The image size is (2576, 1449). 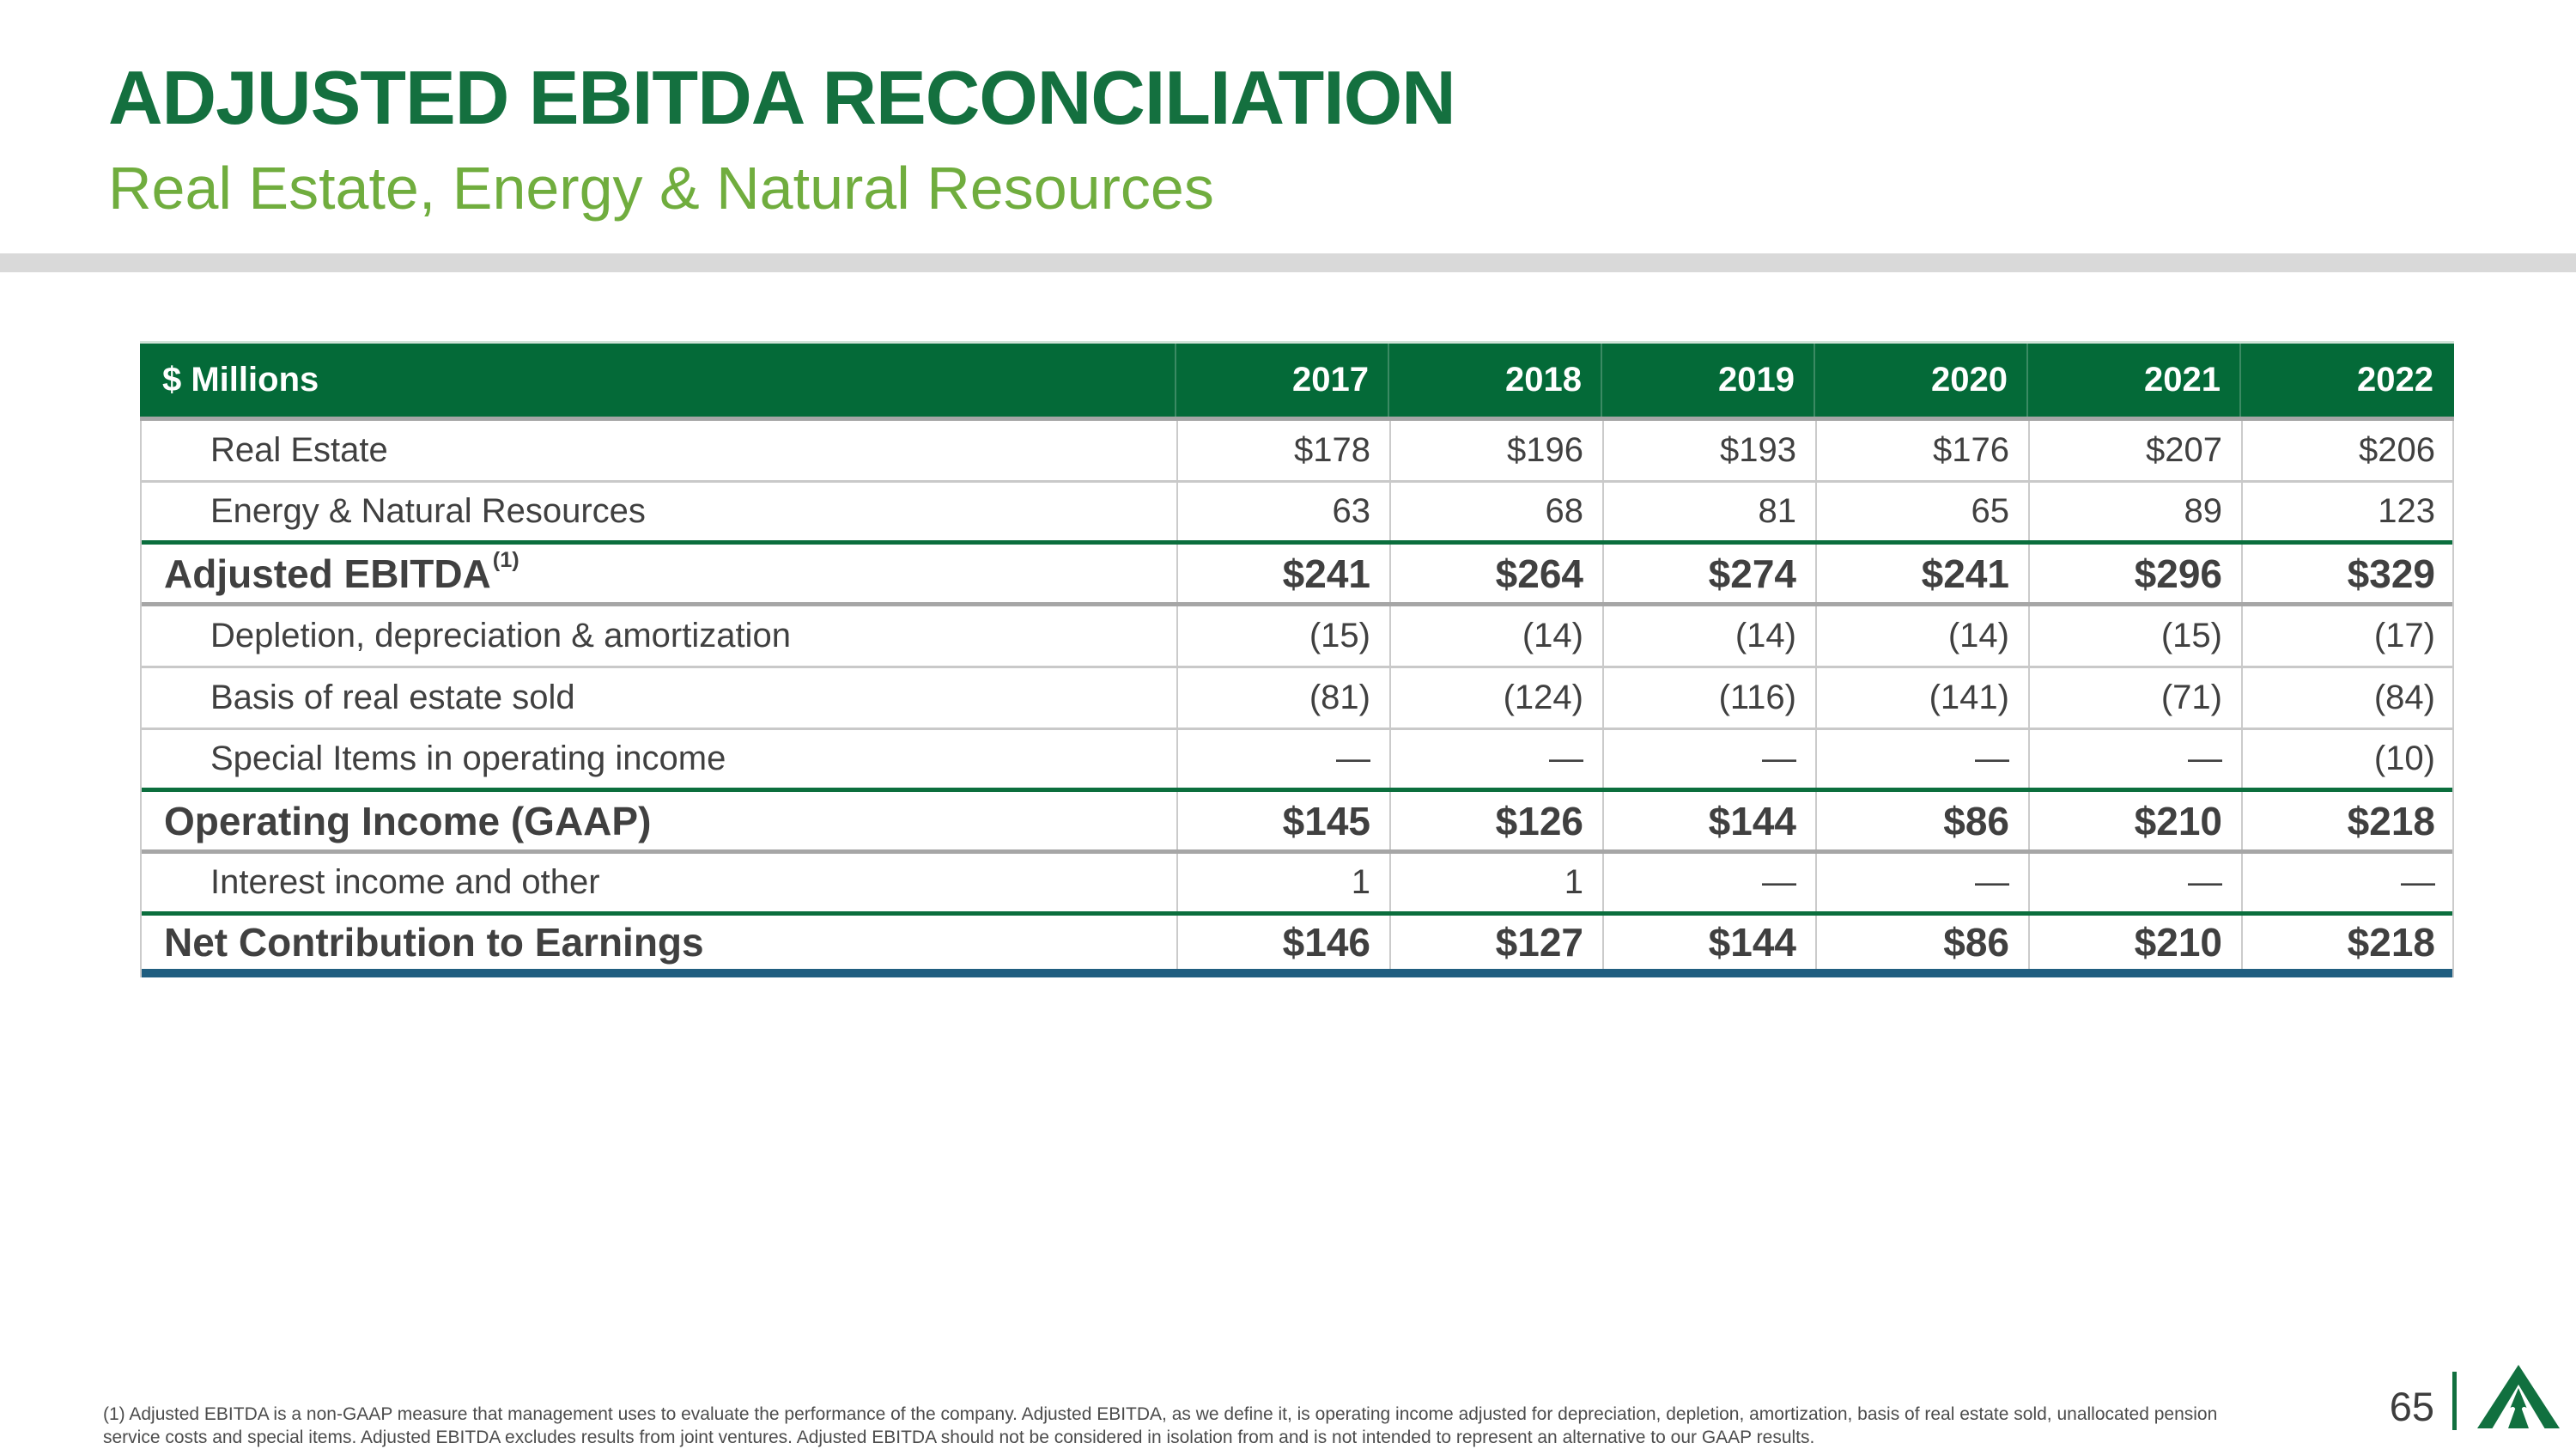 I want to click on row-label-cell: Net Contribution to Earnings, so click(x=434, y=943).